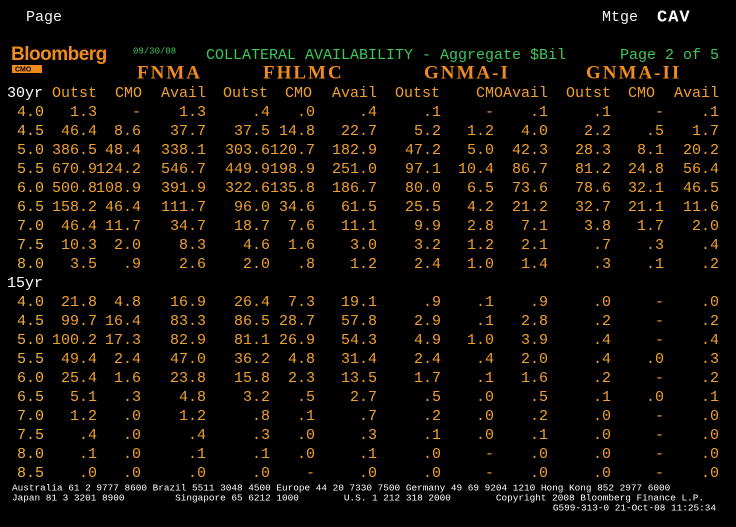 The image size is (736, 527). I want to click on coupon: 4.5, so click(30, 321).